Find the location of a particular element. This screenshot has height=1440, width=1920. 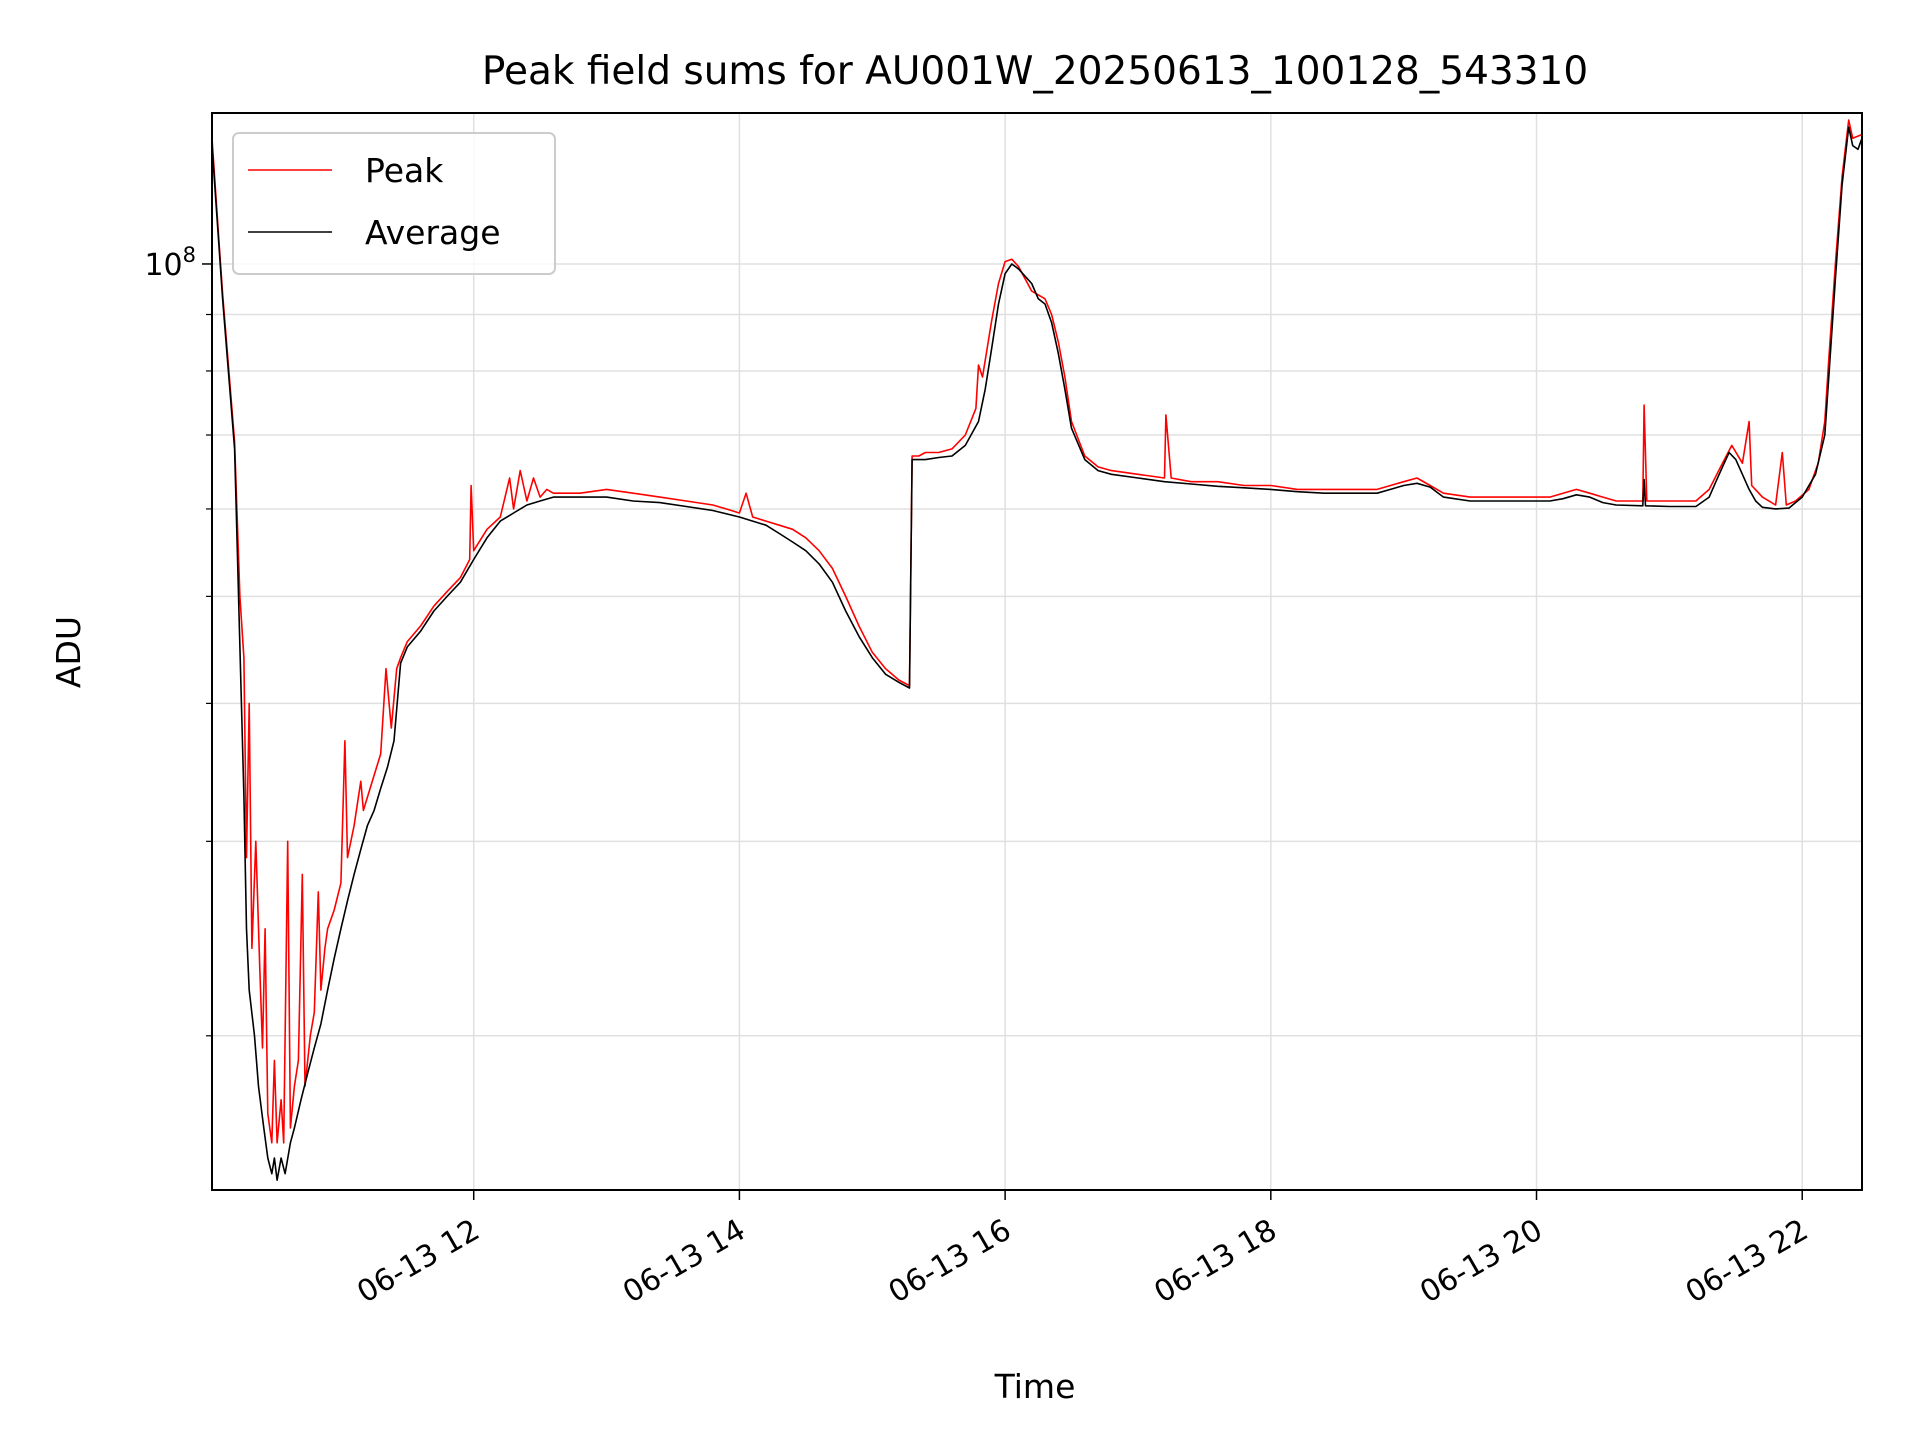

legend: Peak Average is located at coordinates (394, 203).